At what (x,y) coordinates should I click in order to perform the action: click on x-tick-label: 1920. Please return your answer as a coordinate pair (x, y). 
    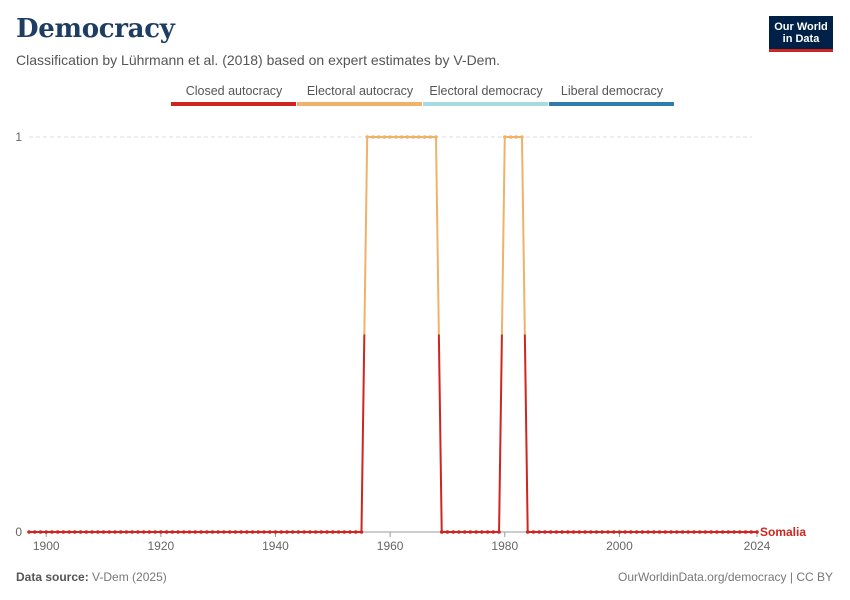
    Looking at the image, I should click on (160, 546).